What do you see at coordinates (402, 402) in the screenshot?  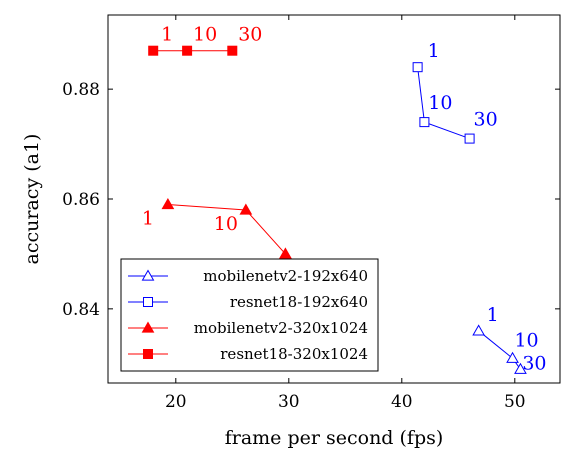 I see `x-tick-label: 40` at bounding box center [402, 402].